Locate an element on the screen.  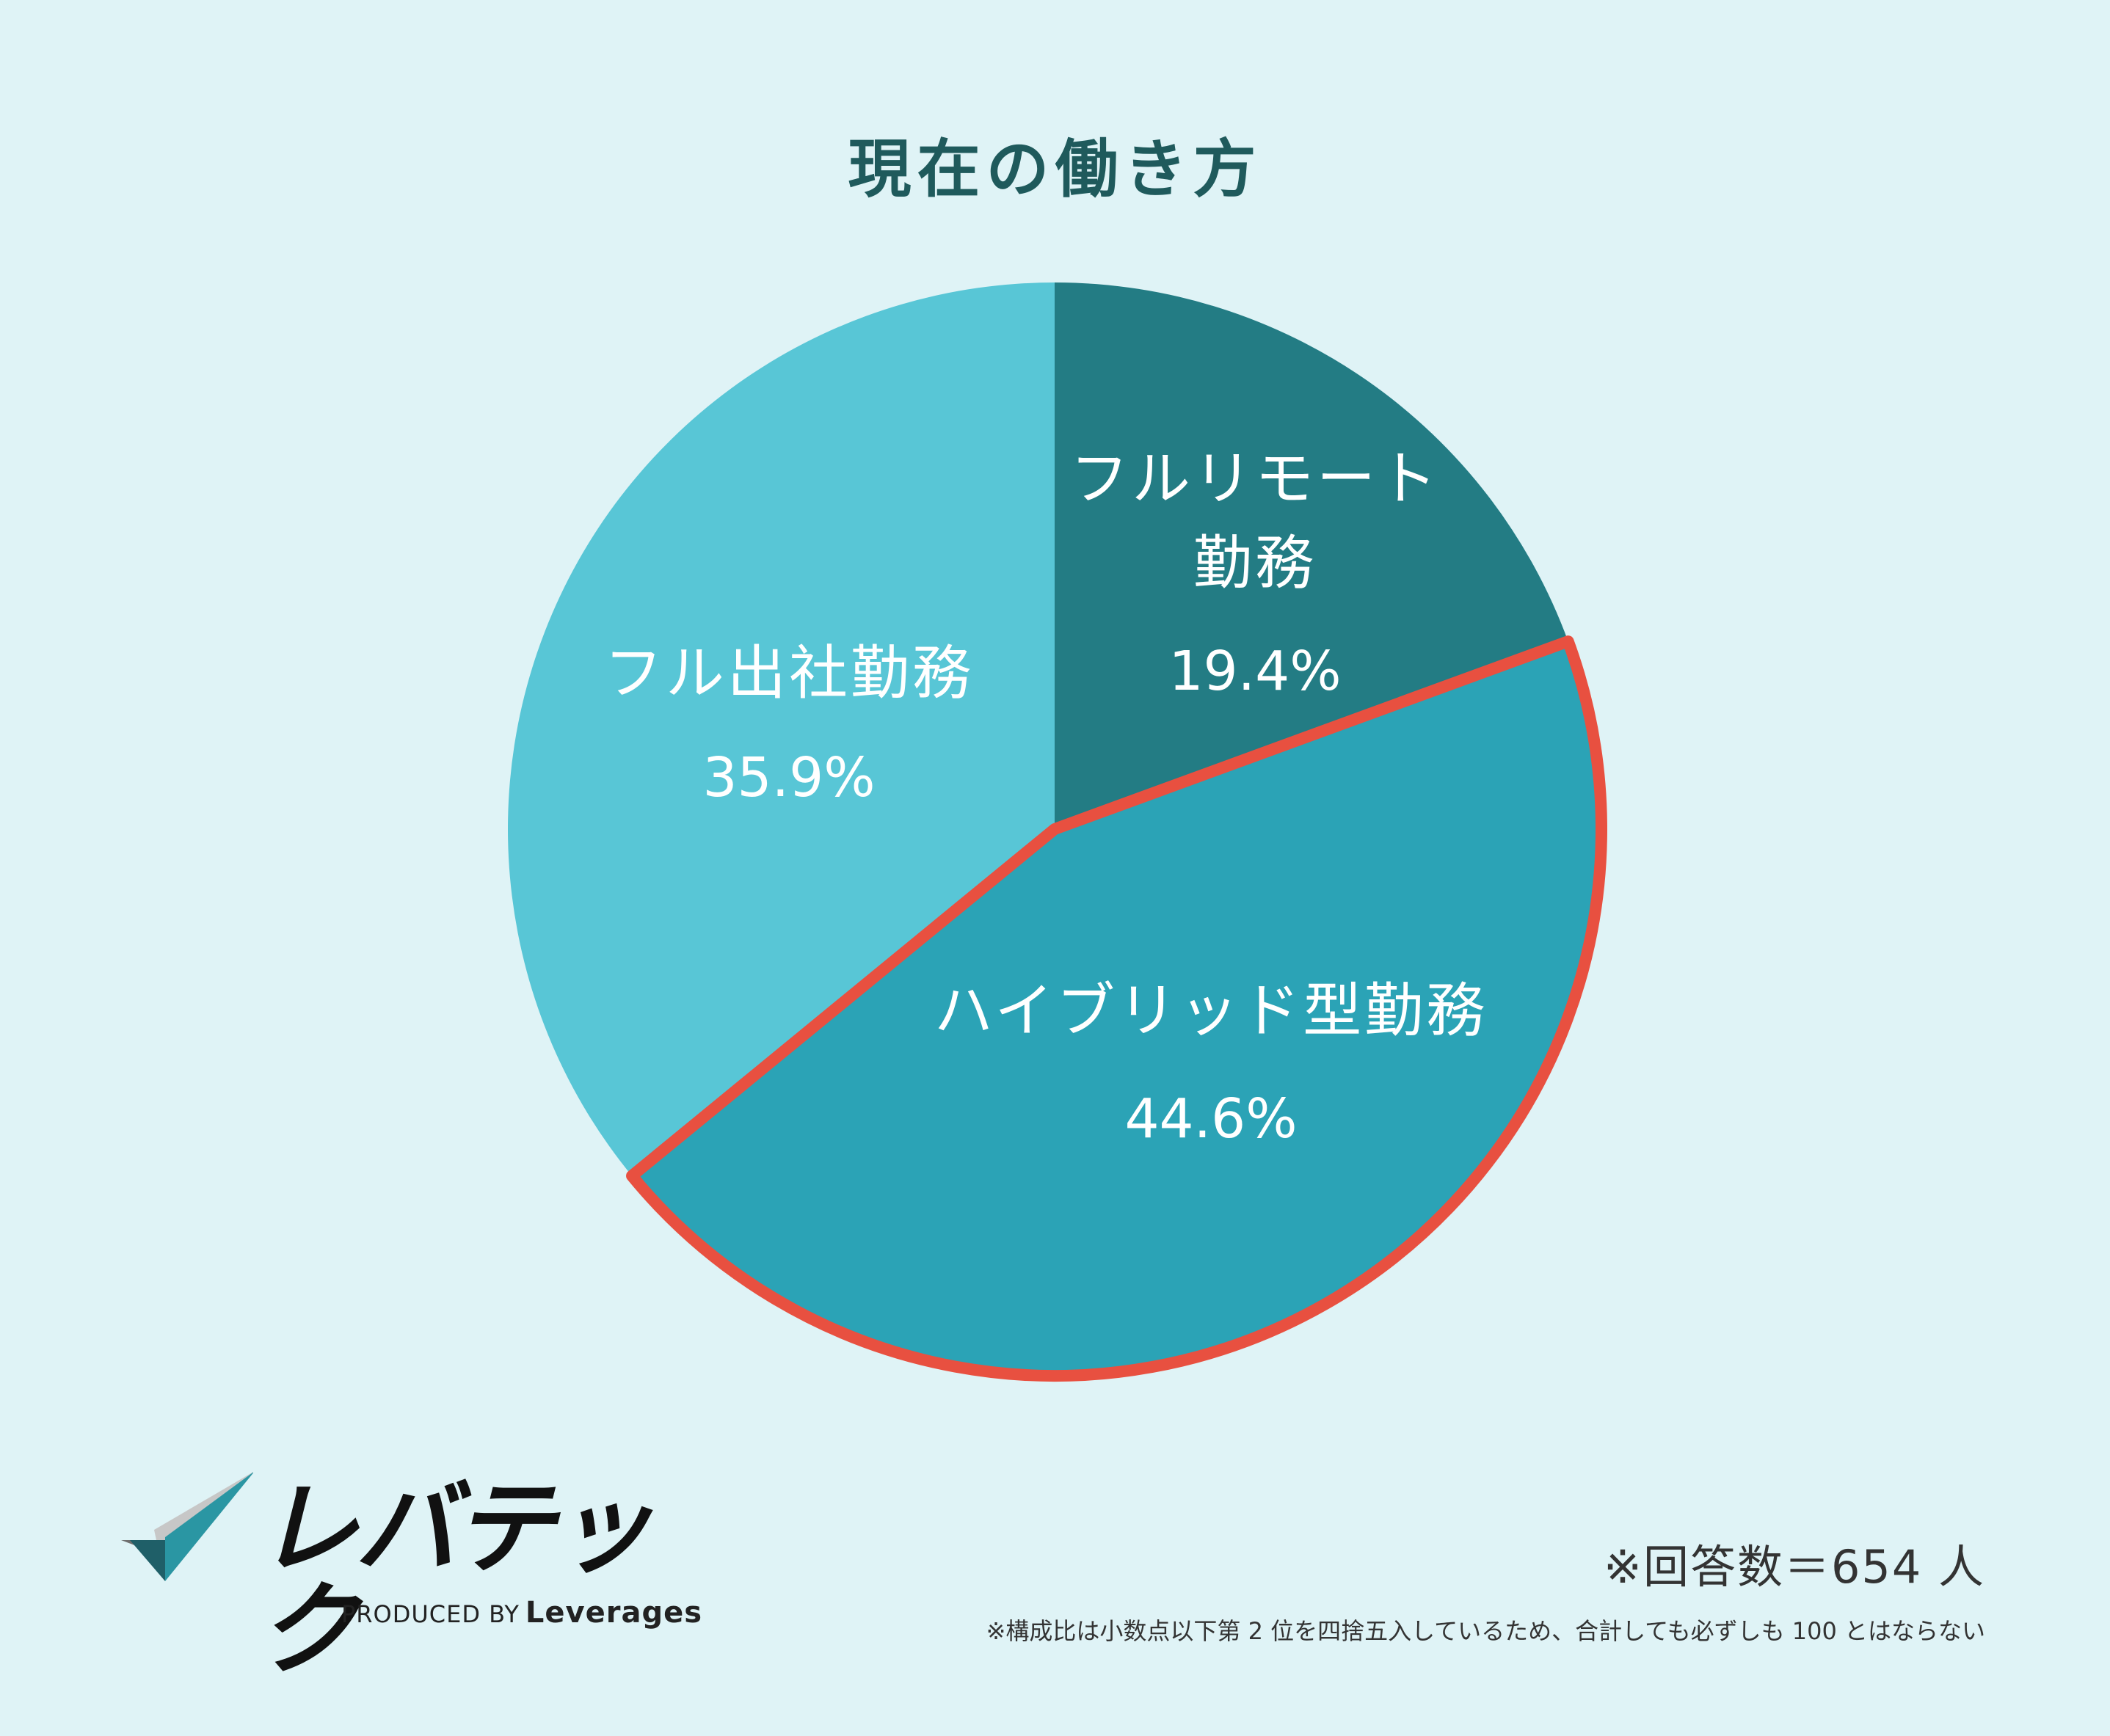
slice-label-1-line-1: フルリモート is located at coordinates (1255, 479).